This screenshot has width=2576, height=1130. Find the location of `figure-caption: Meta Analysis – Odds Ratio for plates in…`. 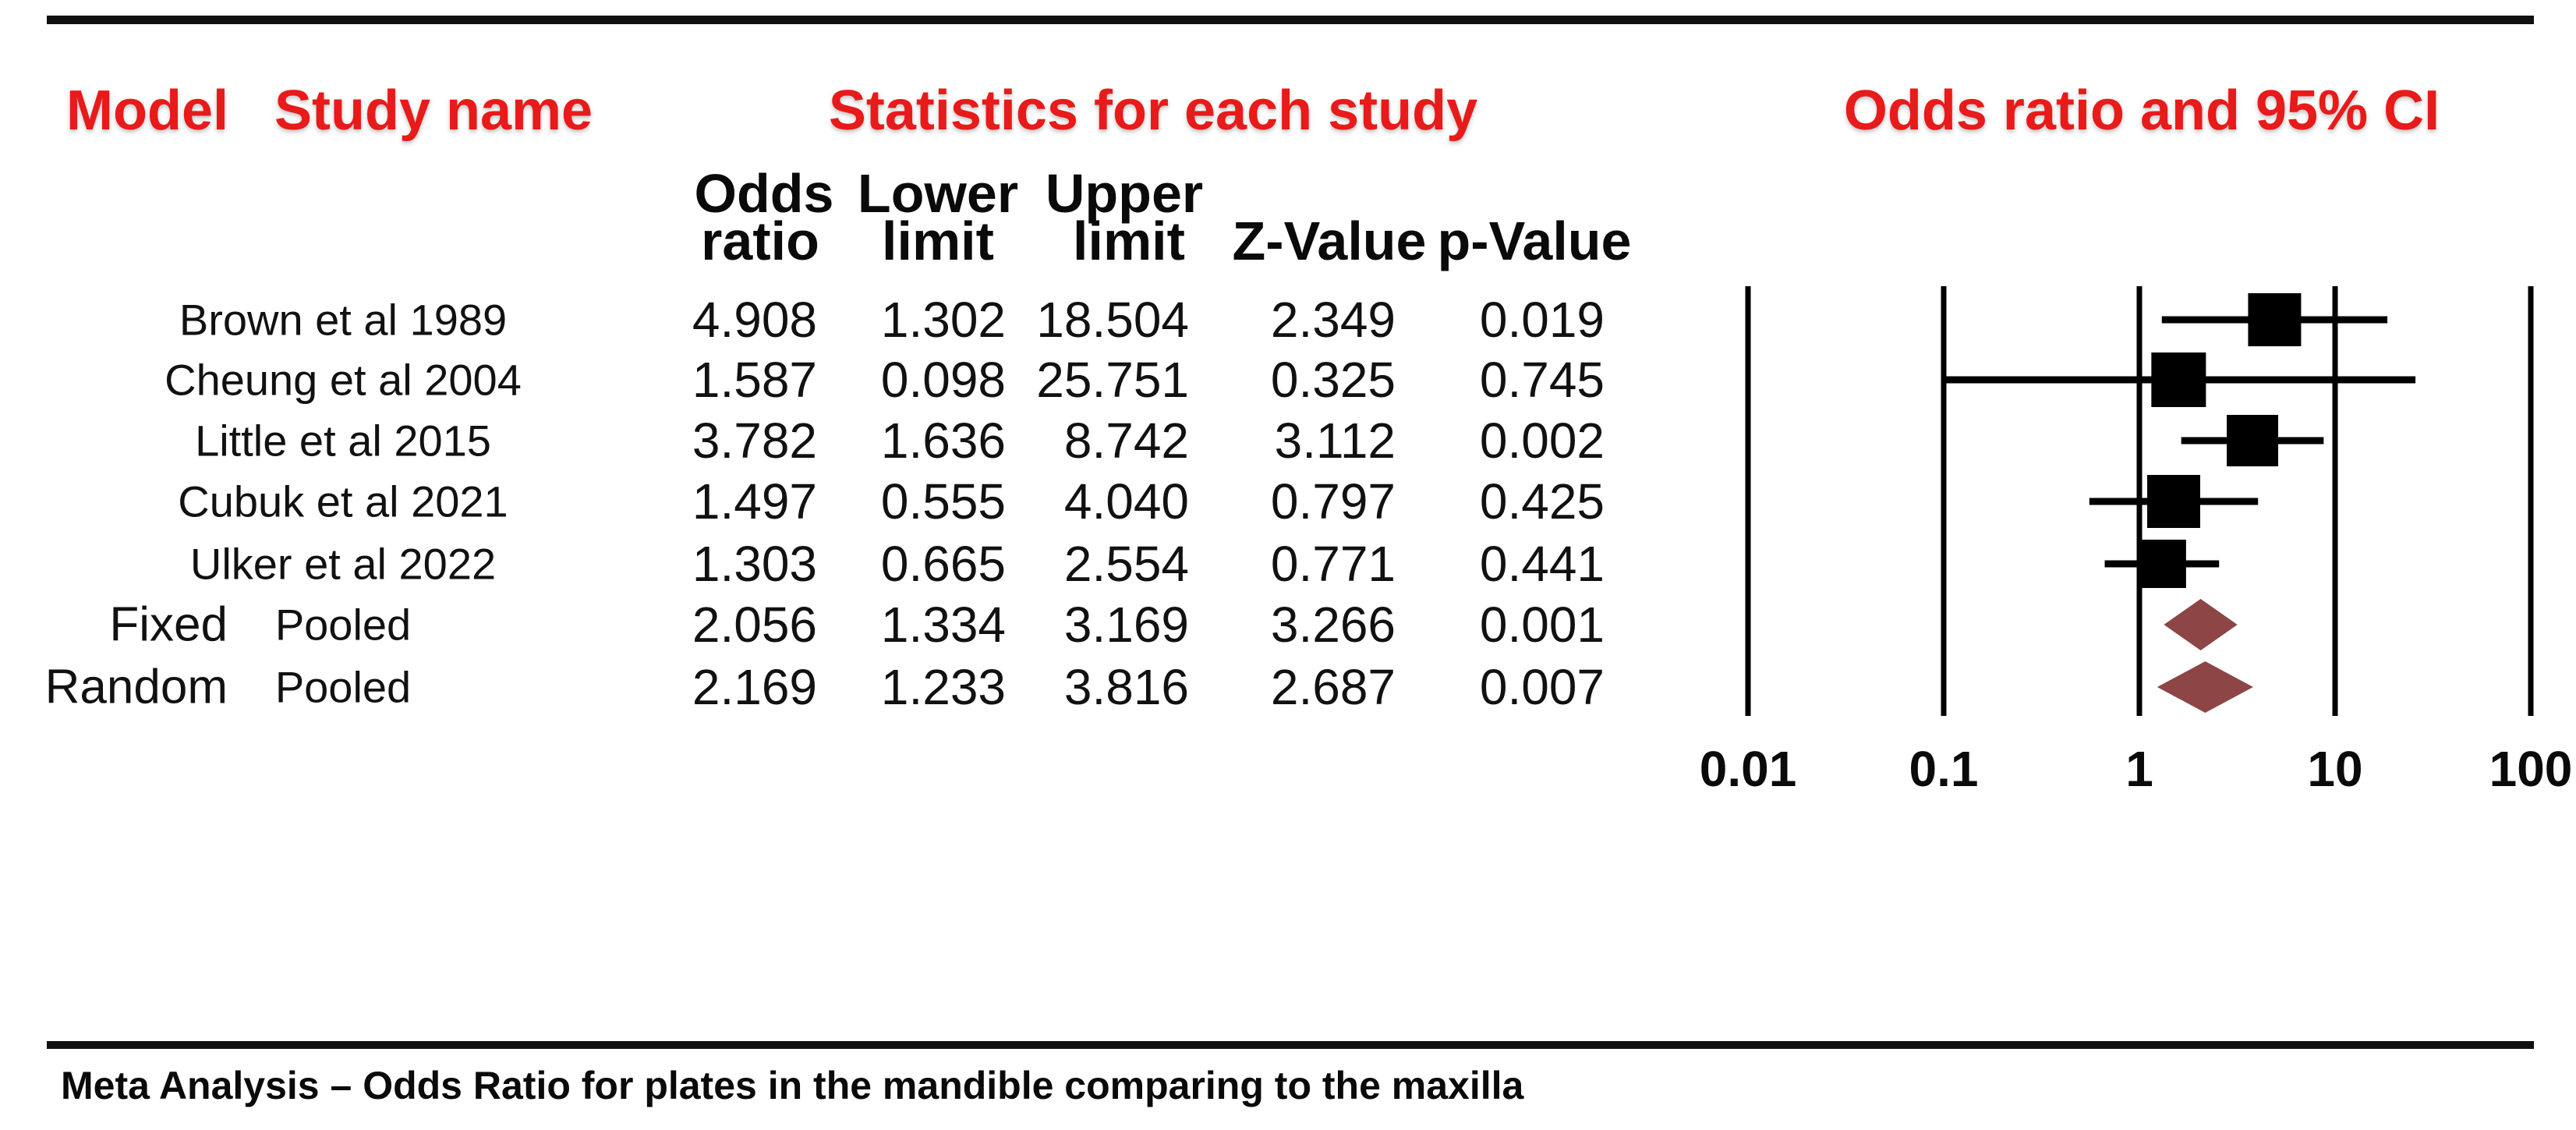

figure-caption: Meta Analysis – Odds Ratio for plates in… is located at coordinates (792, 1085).